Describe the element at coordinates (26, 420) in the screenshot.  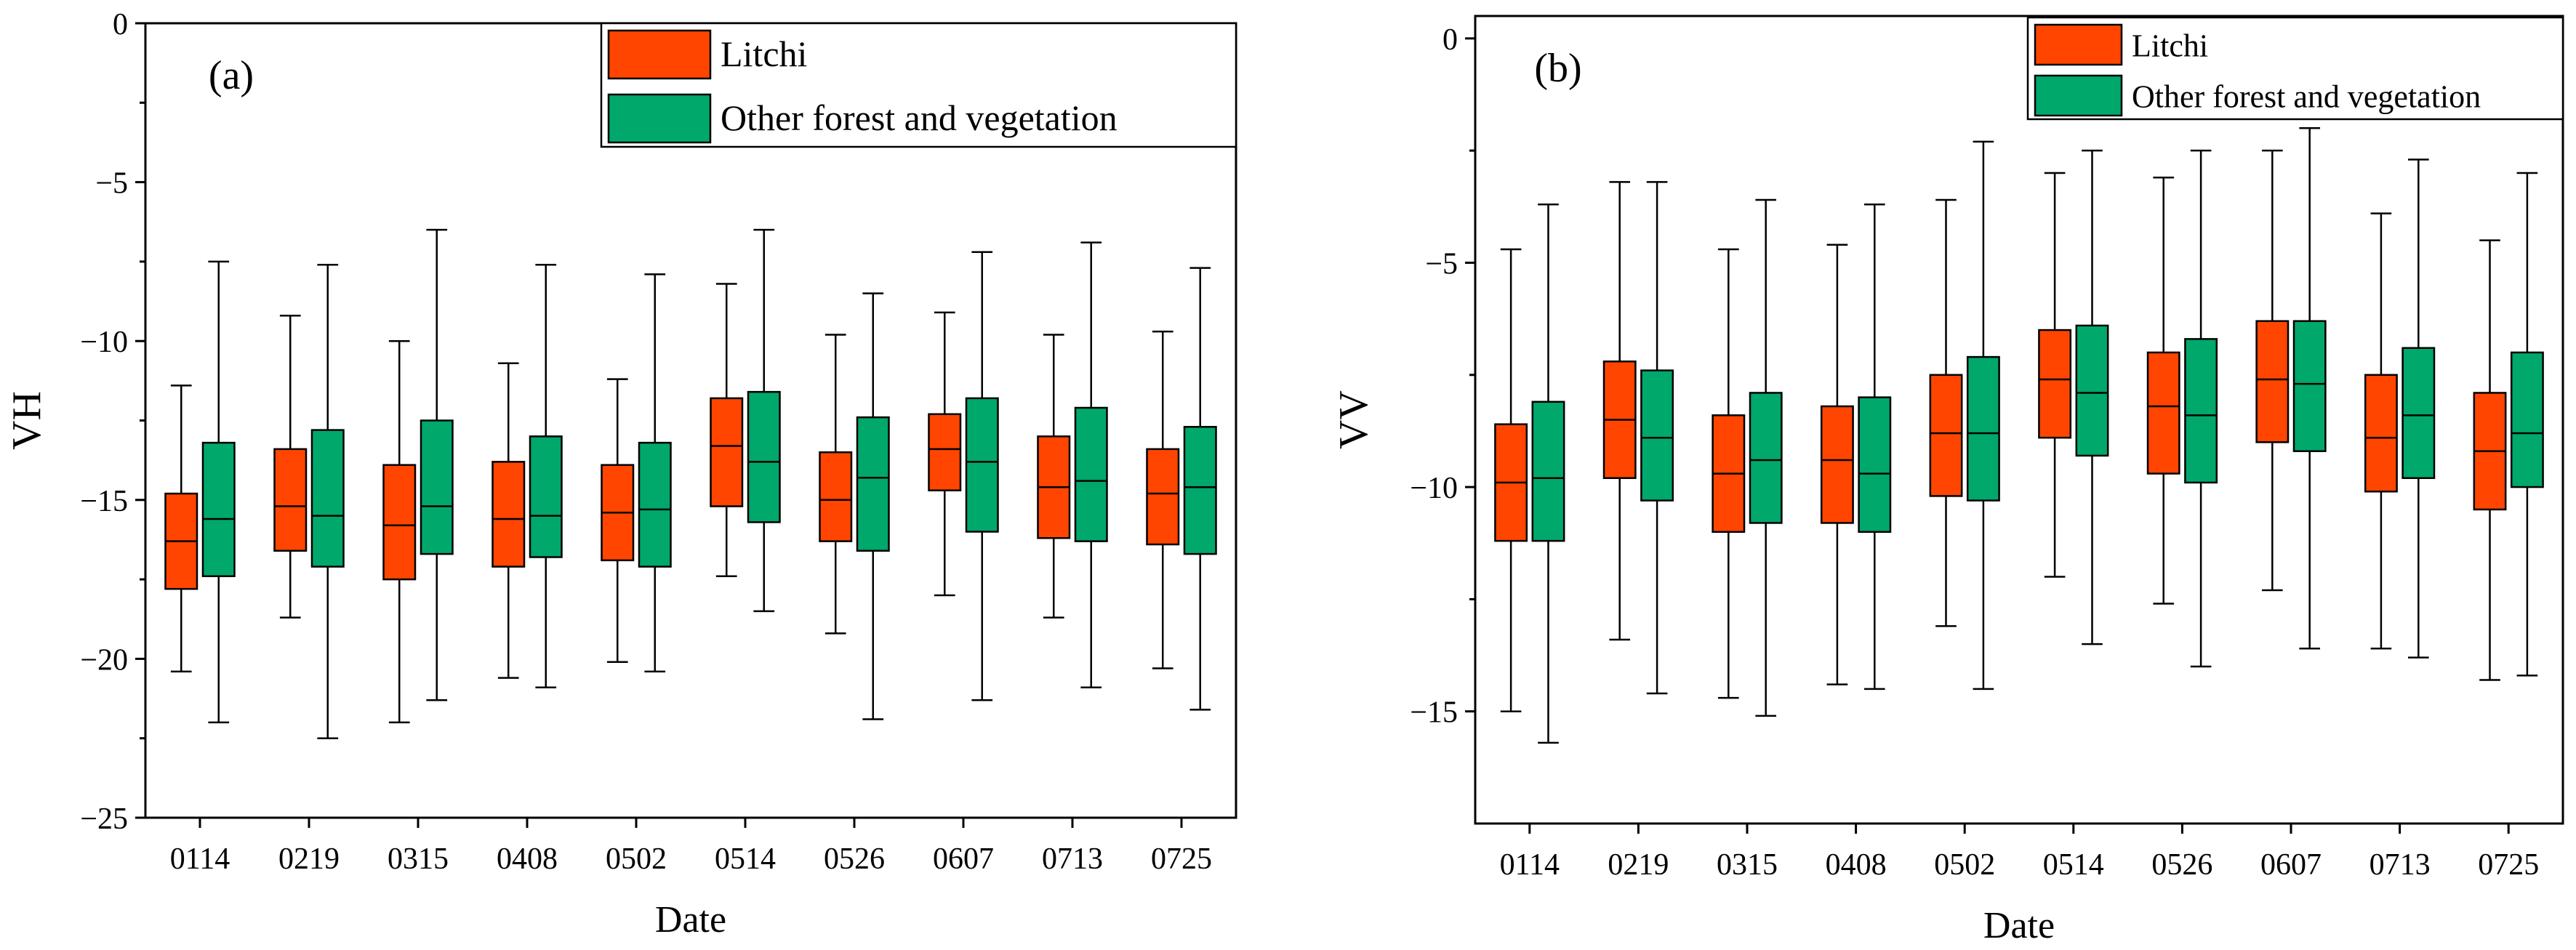
I see `y-axis-title: VH` at that location.